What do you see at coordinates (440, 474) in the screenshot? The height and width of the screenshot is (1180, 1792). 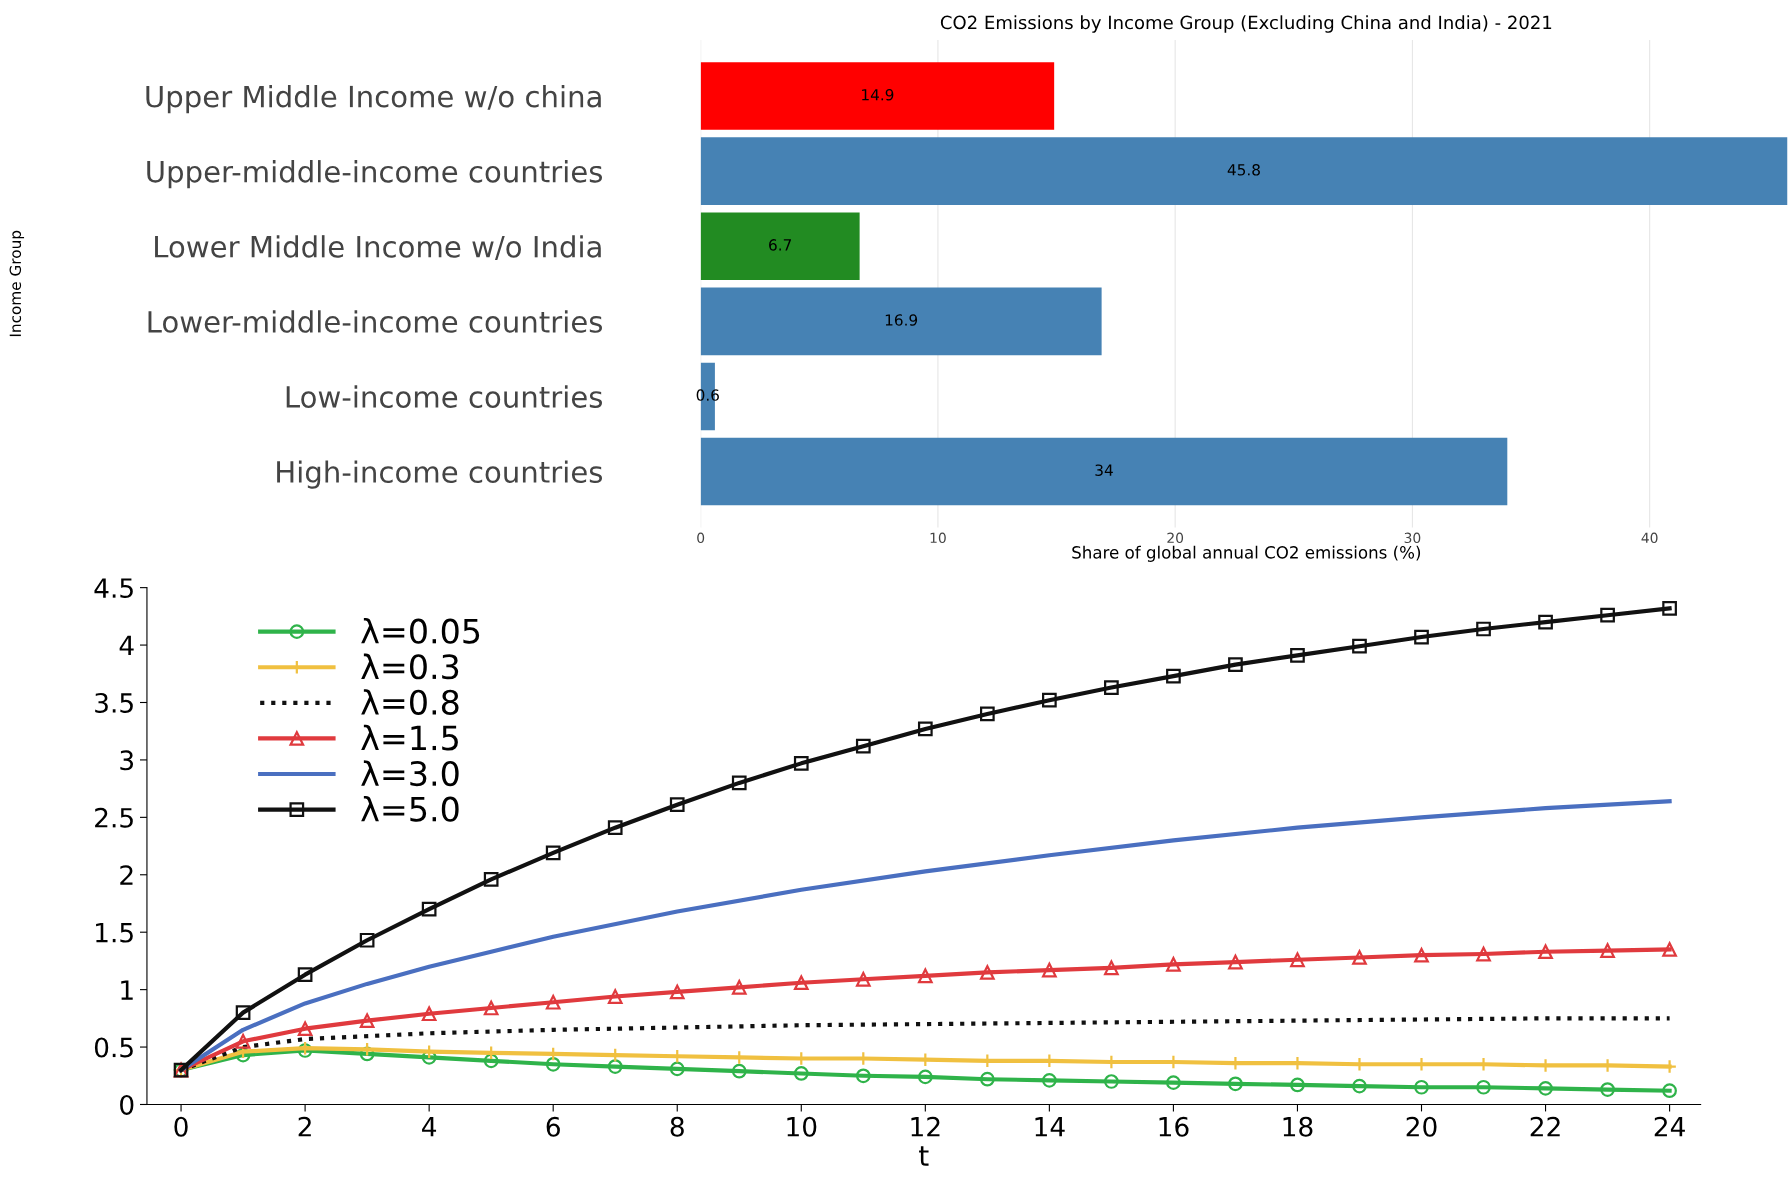 I see `y-tick-label: High-income countries` at bounding box center [440, 474].